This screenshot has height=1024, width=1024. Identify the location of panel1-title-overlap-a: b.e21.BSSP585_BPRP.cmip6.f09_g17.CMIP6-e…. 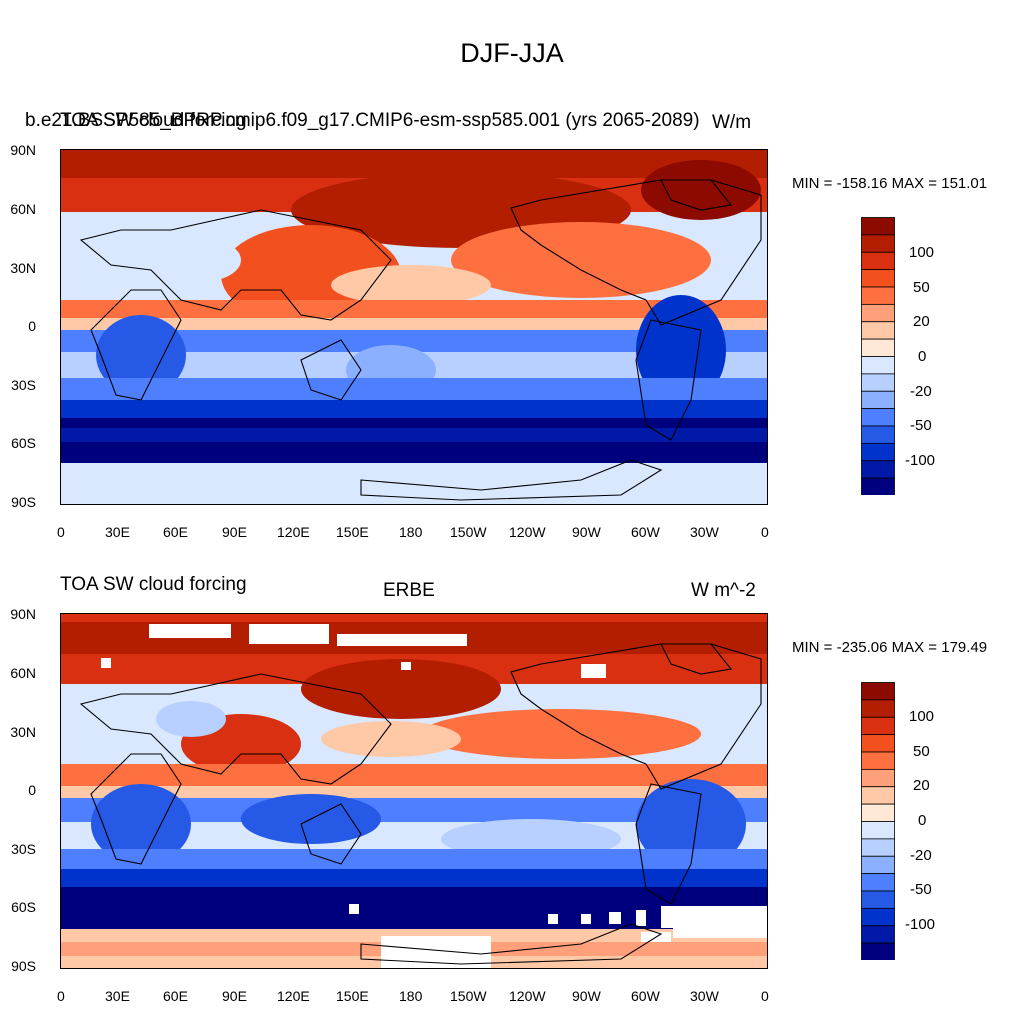
(362, 120).